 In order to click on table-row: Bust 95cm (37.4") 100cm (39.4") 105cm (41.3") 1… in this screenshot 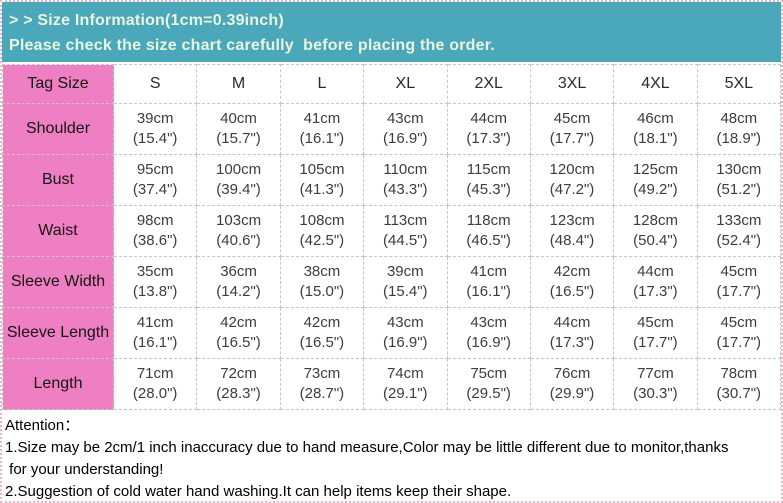, I will do `click(391, 180)`.